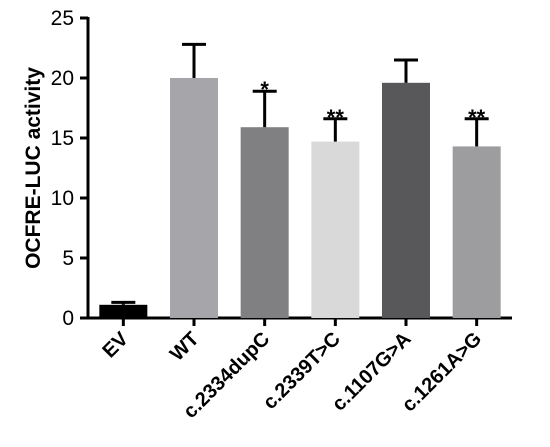  What do you see at coordinates (70, 168) in the screenshot?
I see `y-axis: 0 5 10 15 20 25` at bounding box center [70, 168].